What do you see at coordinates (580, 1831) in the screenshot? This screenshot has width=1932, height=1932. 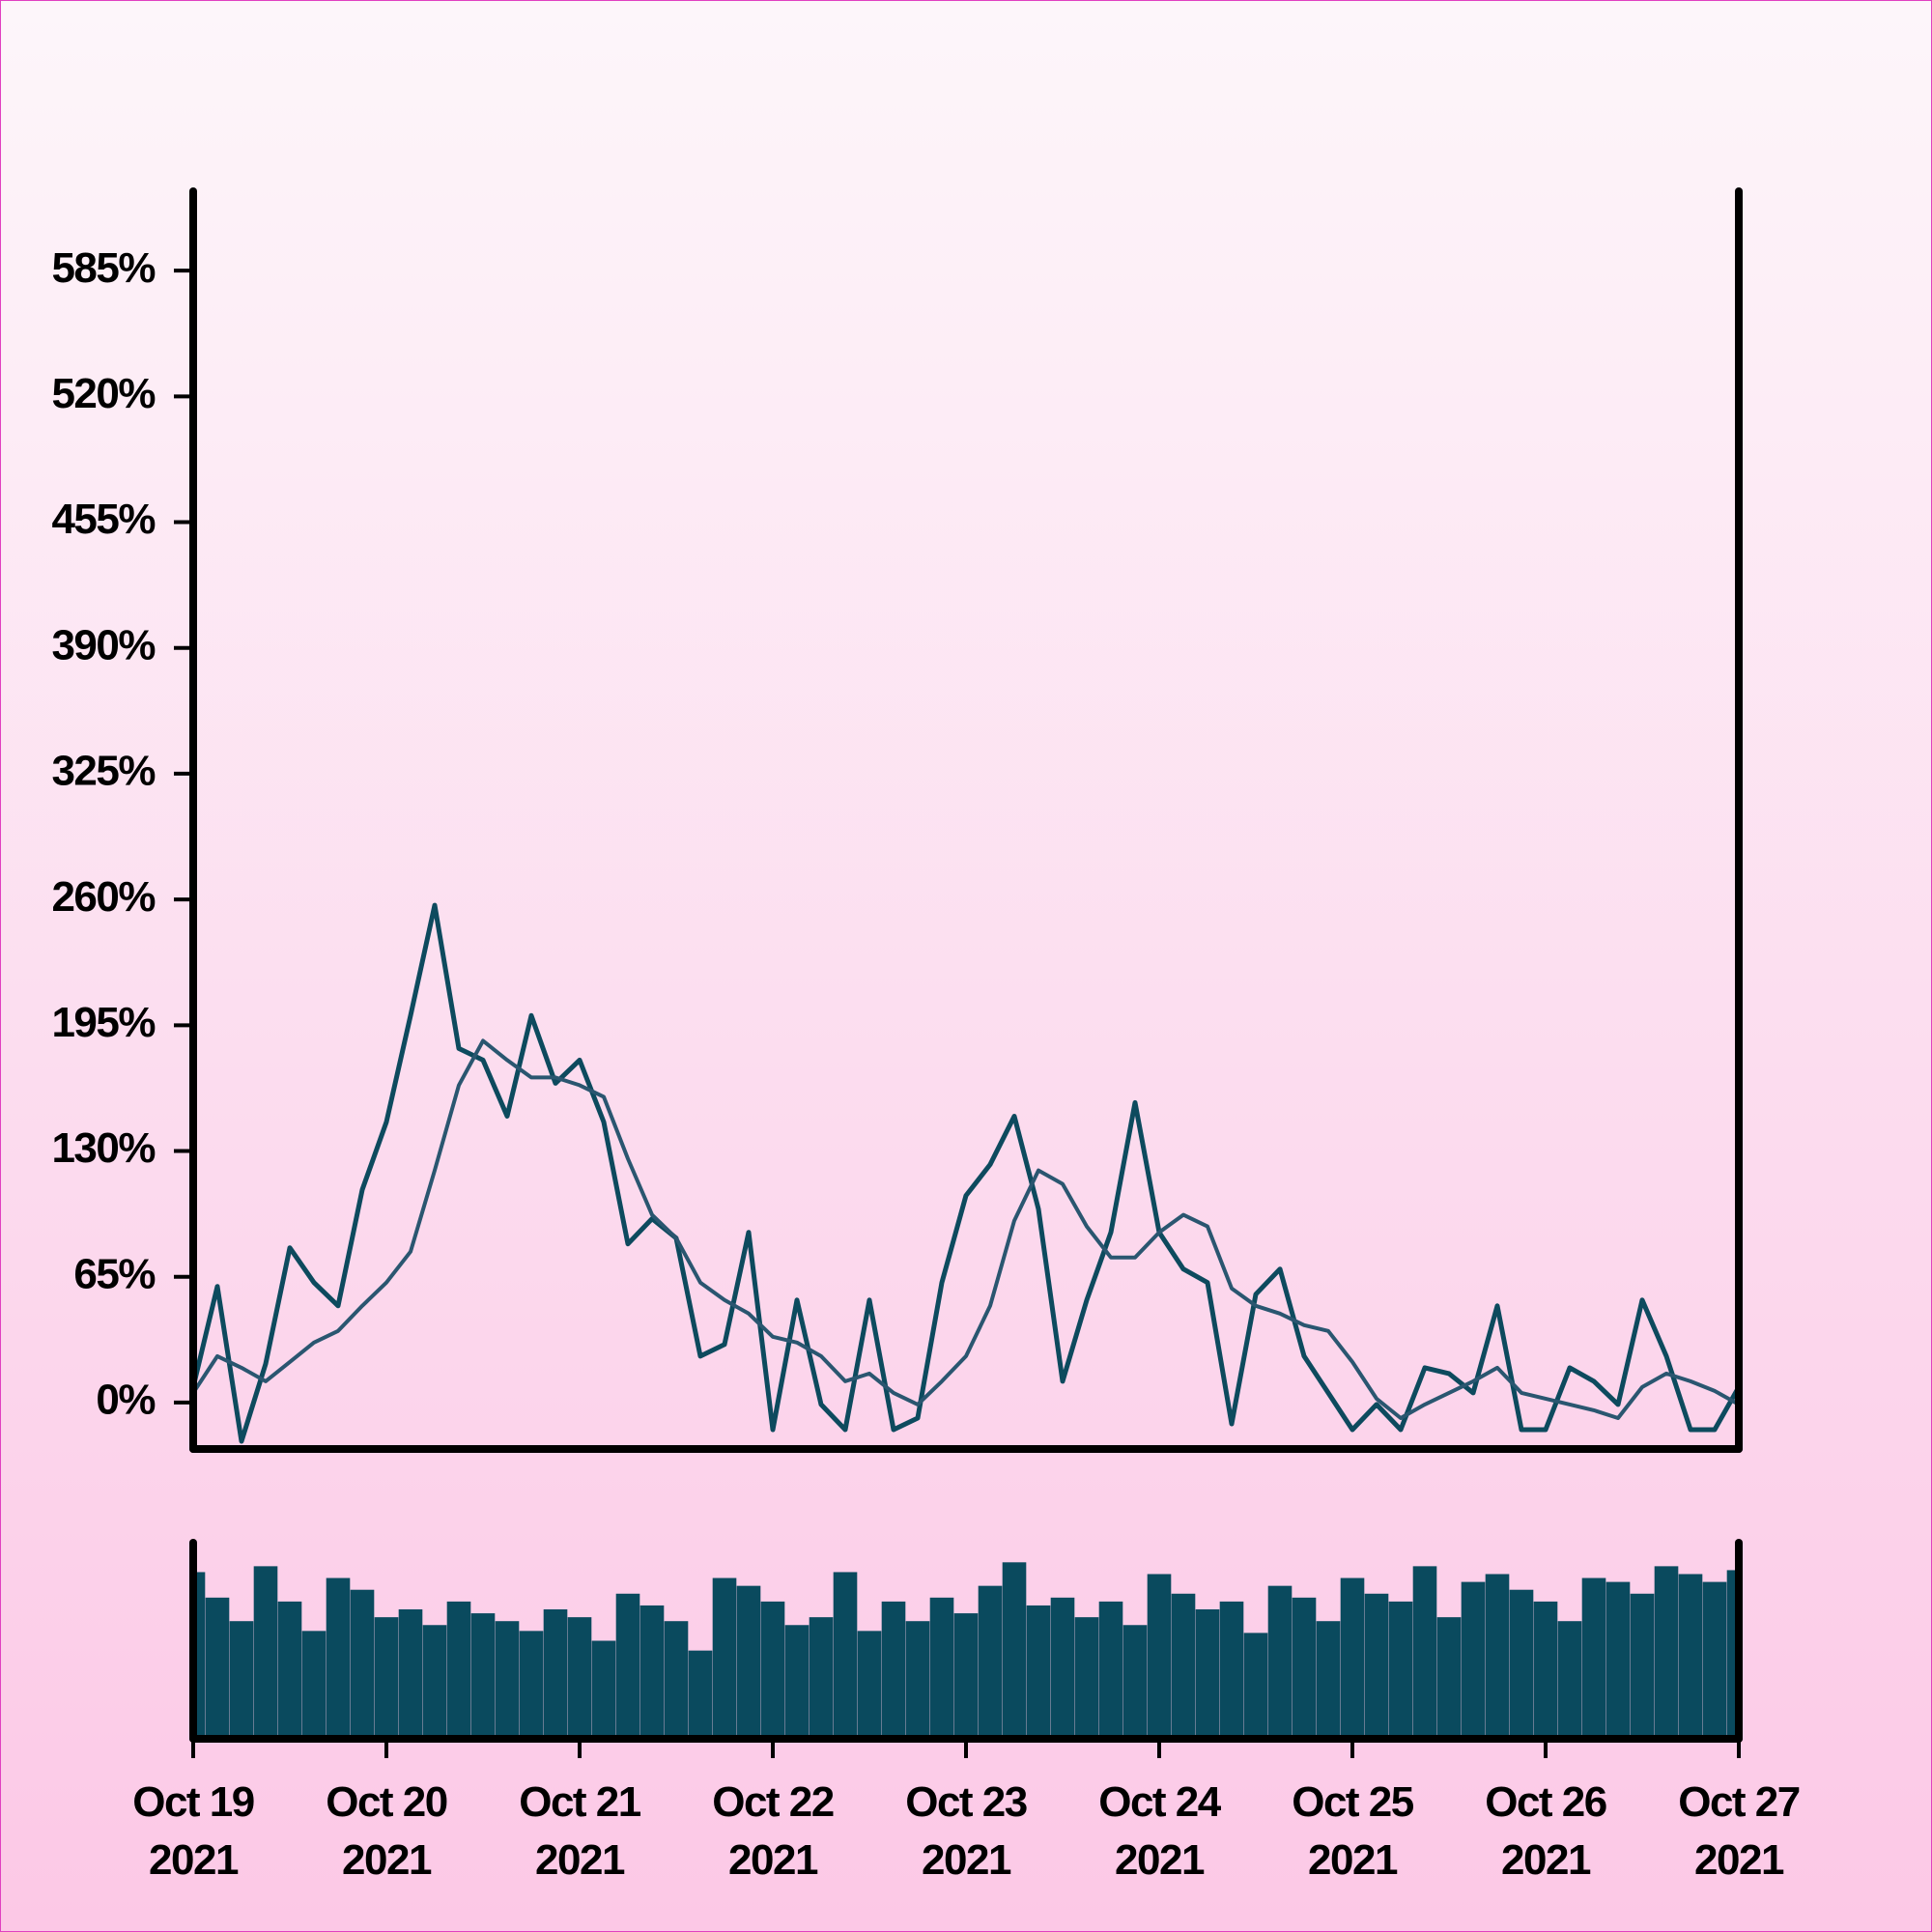 I see `x-tick-label: Oct 21 2021` at bounding box center [580, 1831].